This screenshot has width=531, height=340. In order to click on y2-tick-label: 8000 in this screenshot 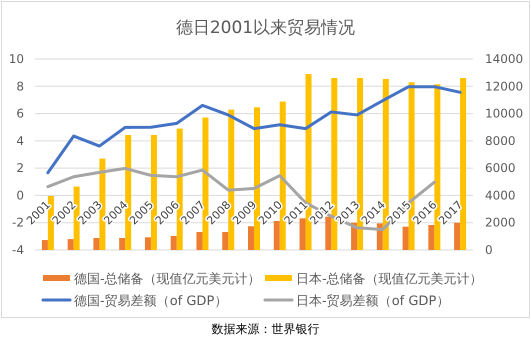, I will do `click(500, 141)`.